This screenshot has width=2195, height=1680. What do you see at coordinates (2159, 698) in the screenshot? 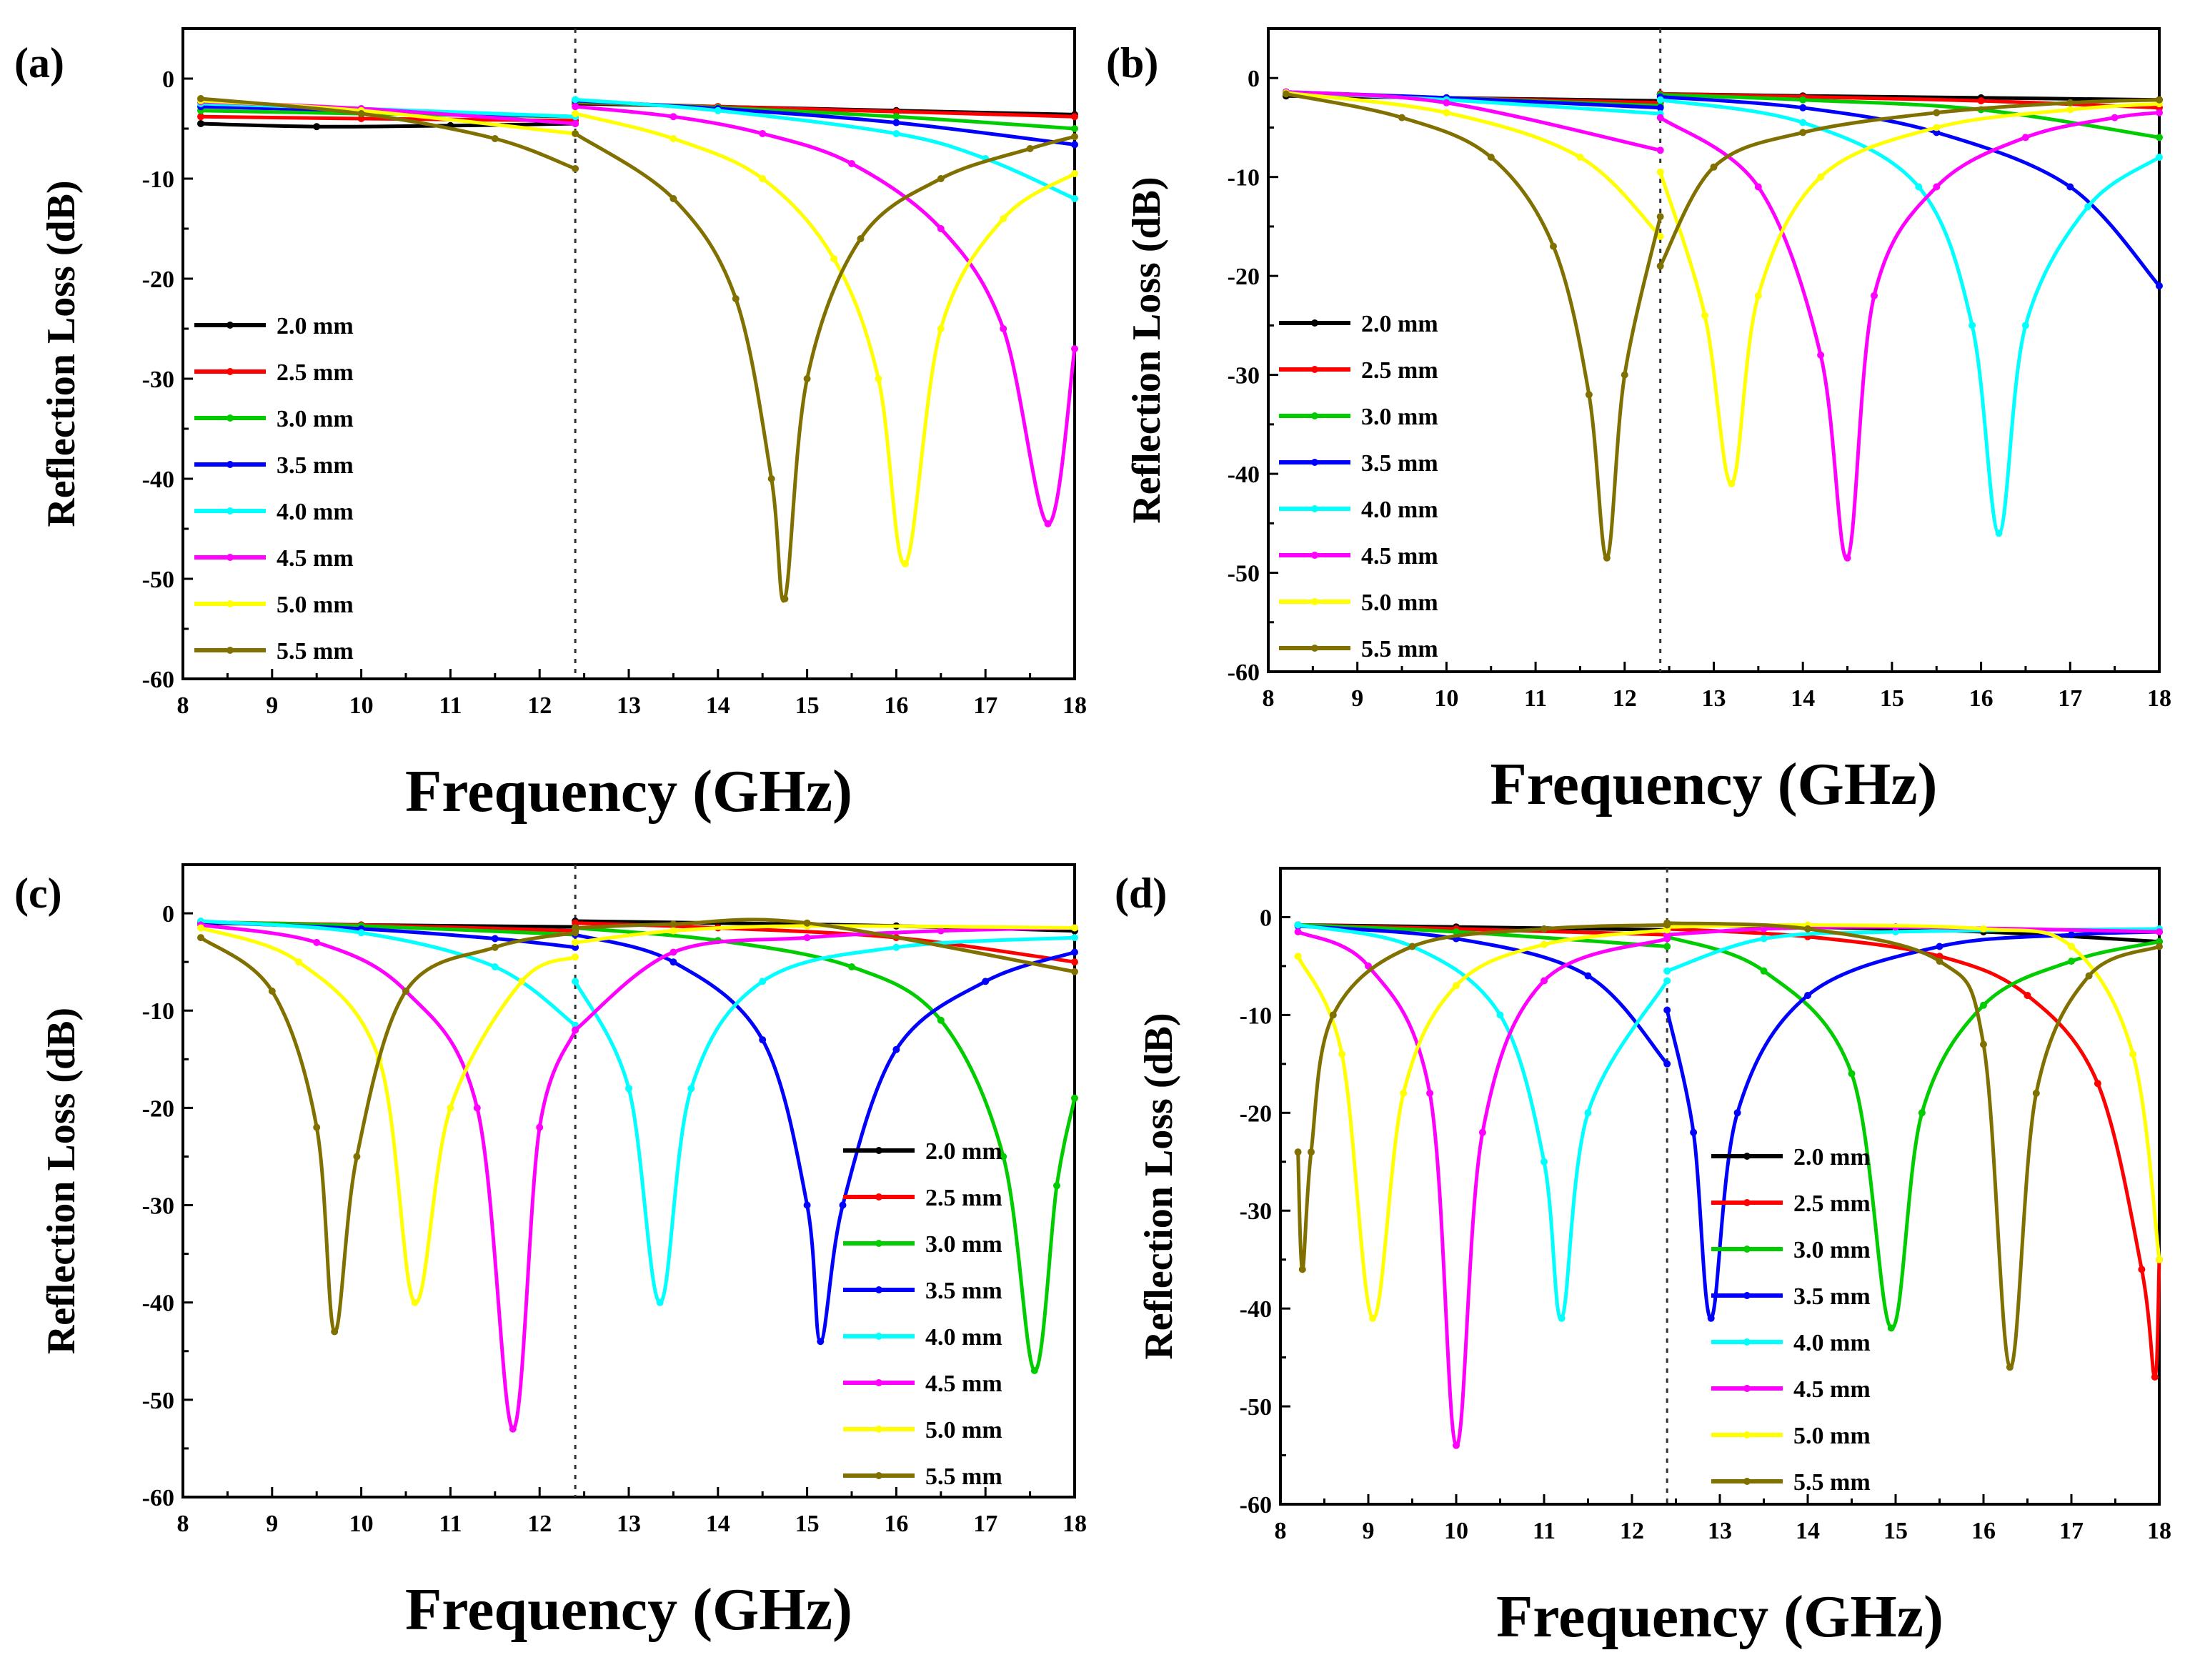
I see `x-tick-label: 18` at bounding box center [2159, 698].